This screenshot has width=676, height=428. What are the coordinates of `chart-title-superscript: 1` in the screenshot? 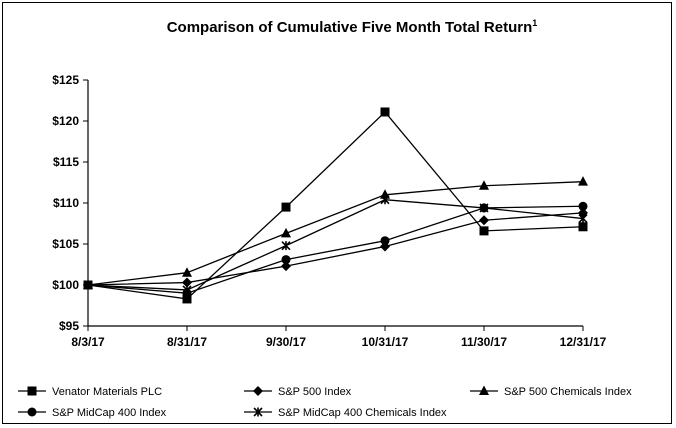 It's located at (534, 23).